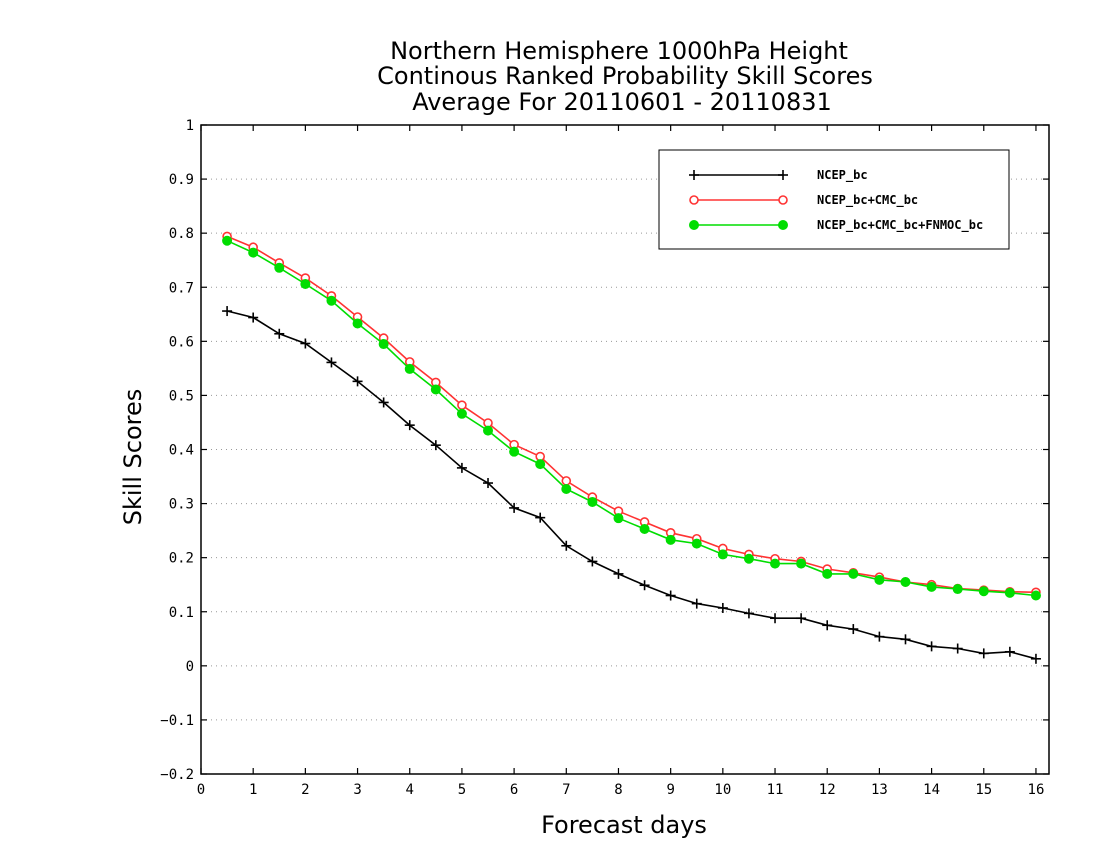  I want to click on legend-ncep-bc: NCEP_bc, so click(778, 175).